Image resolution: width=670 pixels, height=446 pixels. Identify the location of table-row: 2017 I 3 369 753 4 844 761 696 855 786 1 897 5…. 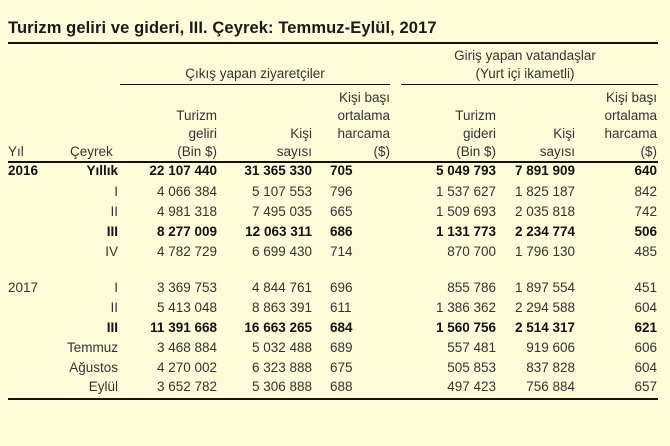
(335, 289).